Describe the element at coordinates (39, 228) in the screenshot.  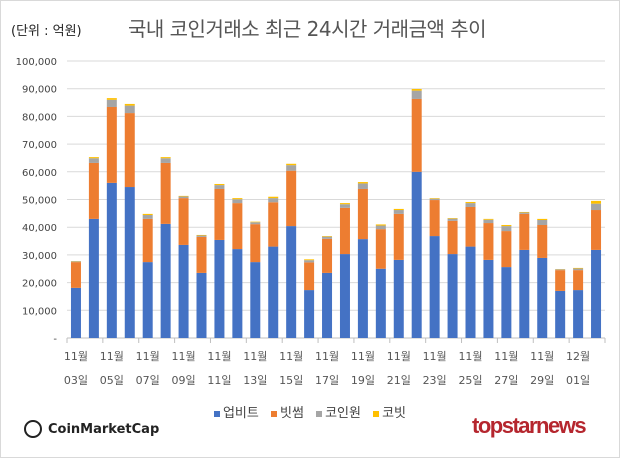
I see `y-tick-label: 40,000` at that location.